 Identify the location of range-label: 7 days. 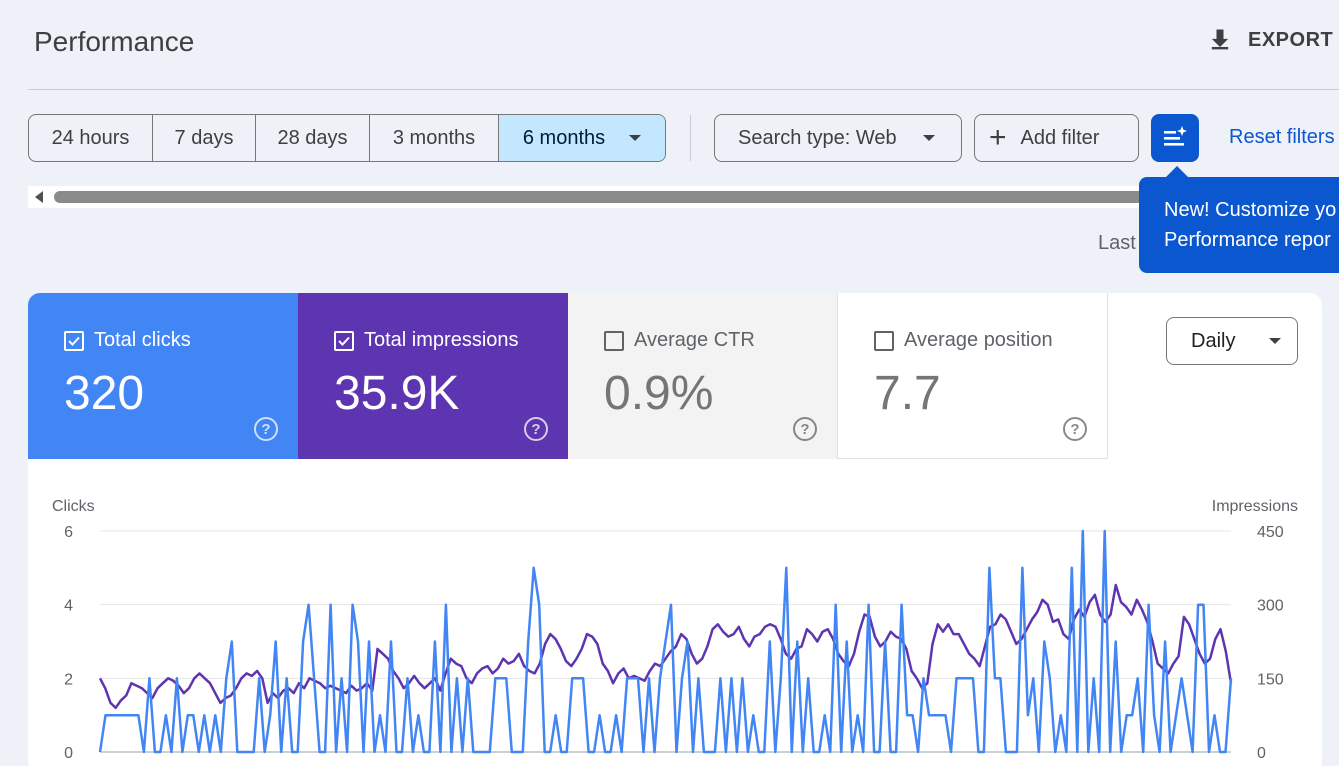
(204, 137).